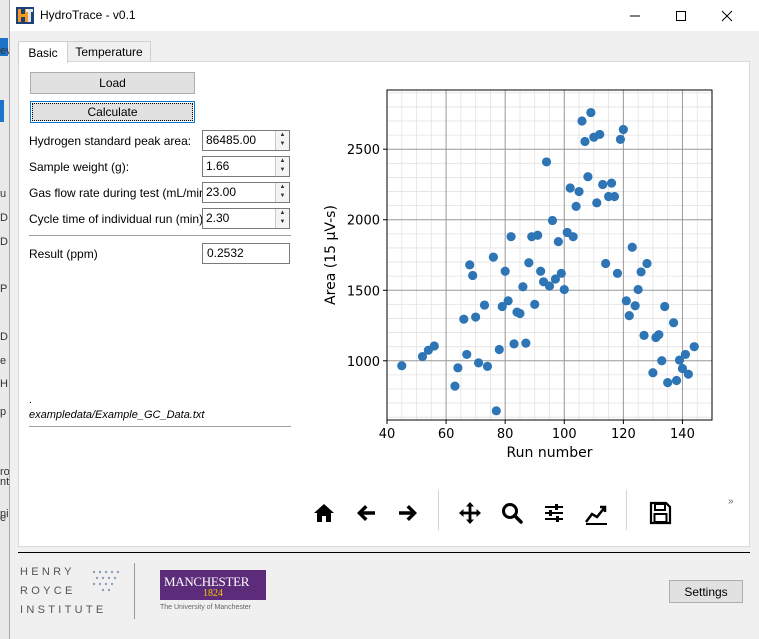 This screenshot has width=759, height=639. I want to click on file-path: exampledata/Example_GC_Data.txt, so click(117, 415).